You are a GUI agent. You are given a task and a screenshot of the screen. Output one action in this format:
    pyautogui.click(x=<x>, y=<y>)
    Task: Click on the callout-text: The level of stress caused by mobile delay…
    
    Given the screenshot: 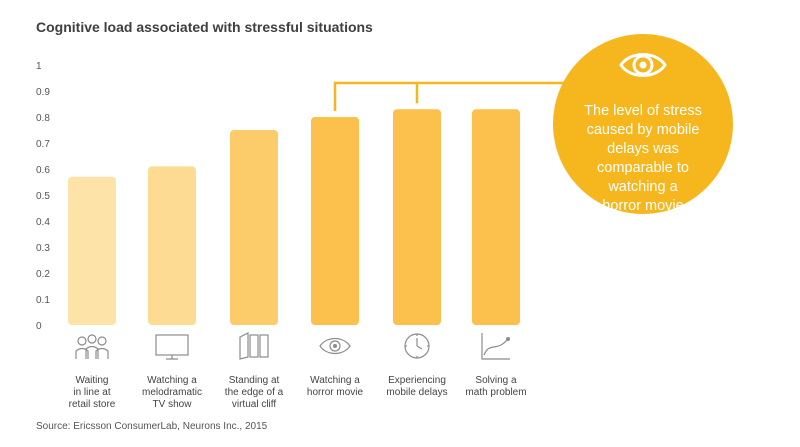 What is the action you would take?
    pyautogui.click(x=643, y=159)
    